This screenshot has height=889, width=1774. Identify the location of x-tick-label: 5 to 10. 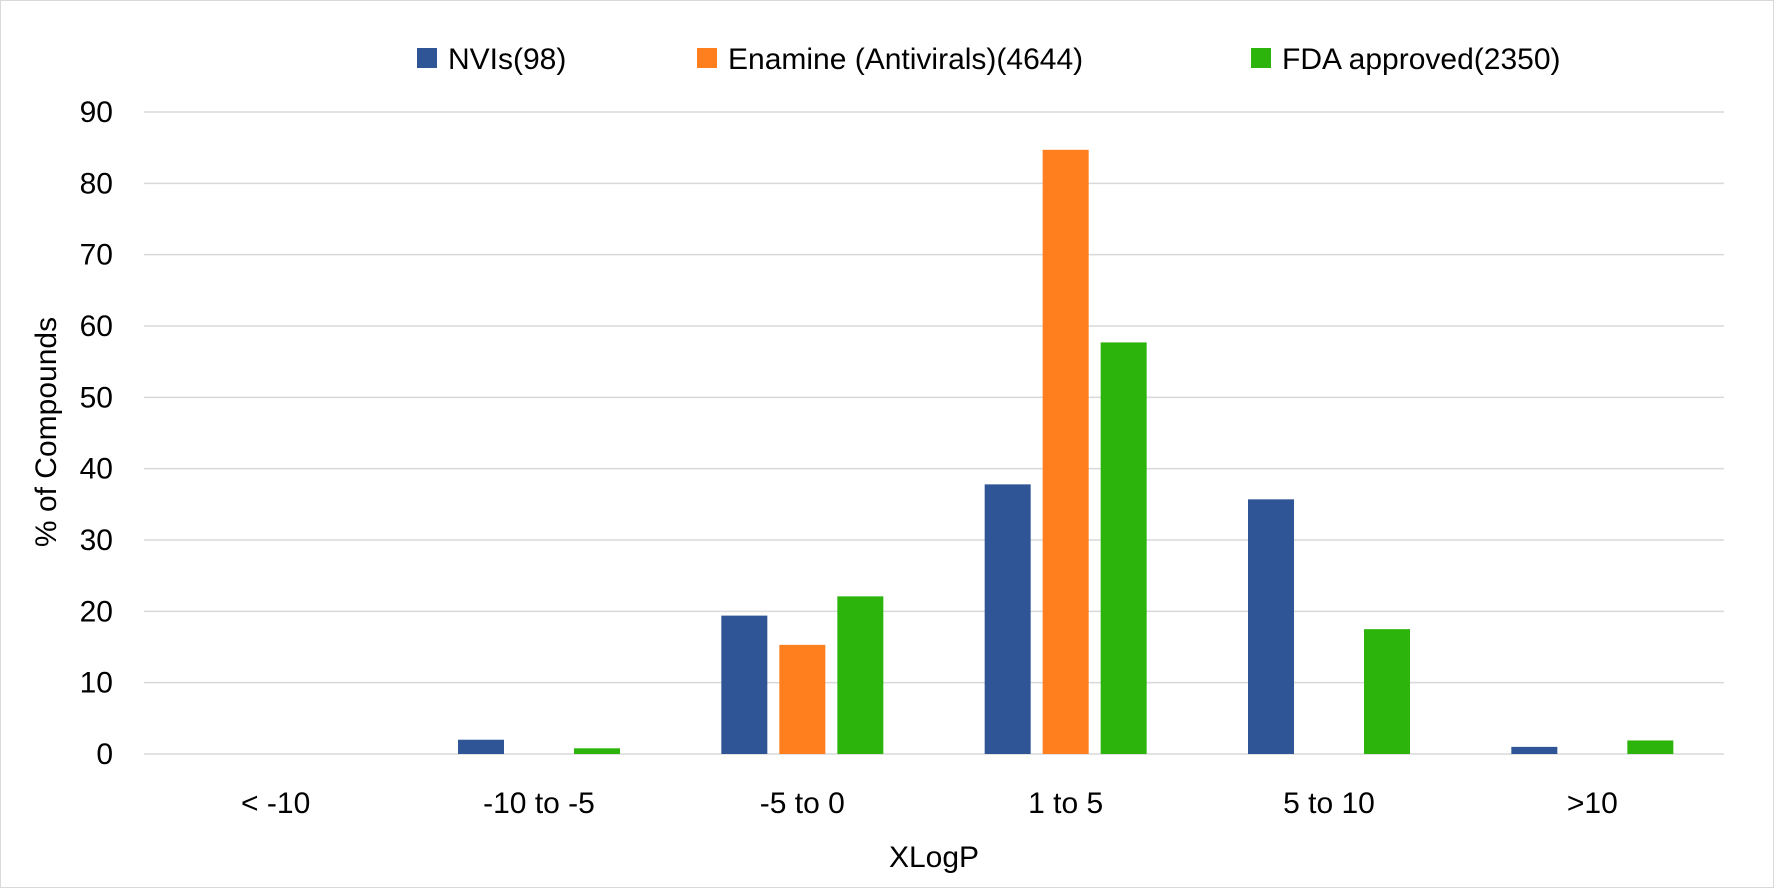
(1329, 803).